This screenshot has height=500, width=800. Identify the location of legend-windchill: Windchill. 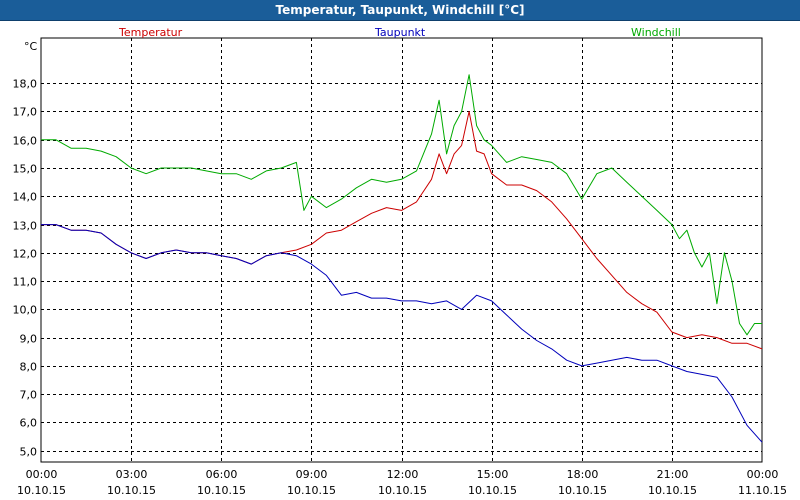
(656, 32).